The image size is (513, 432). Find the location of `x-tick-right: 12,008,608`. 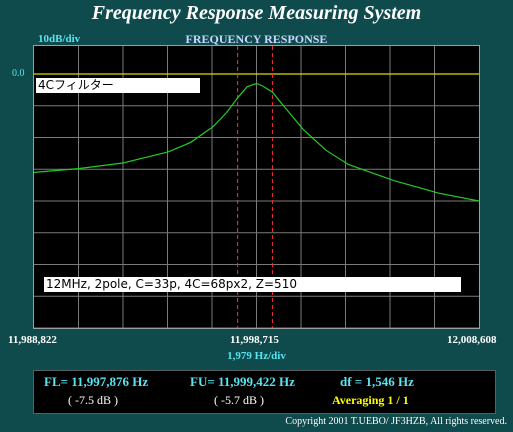

x-tick-right: 12,008,608 is located at coordinates (472, 340).